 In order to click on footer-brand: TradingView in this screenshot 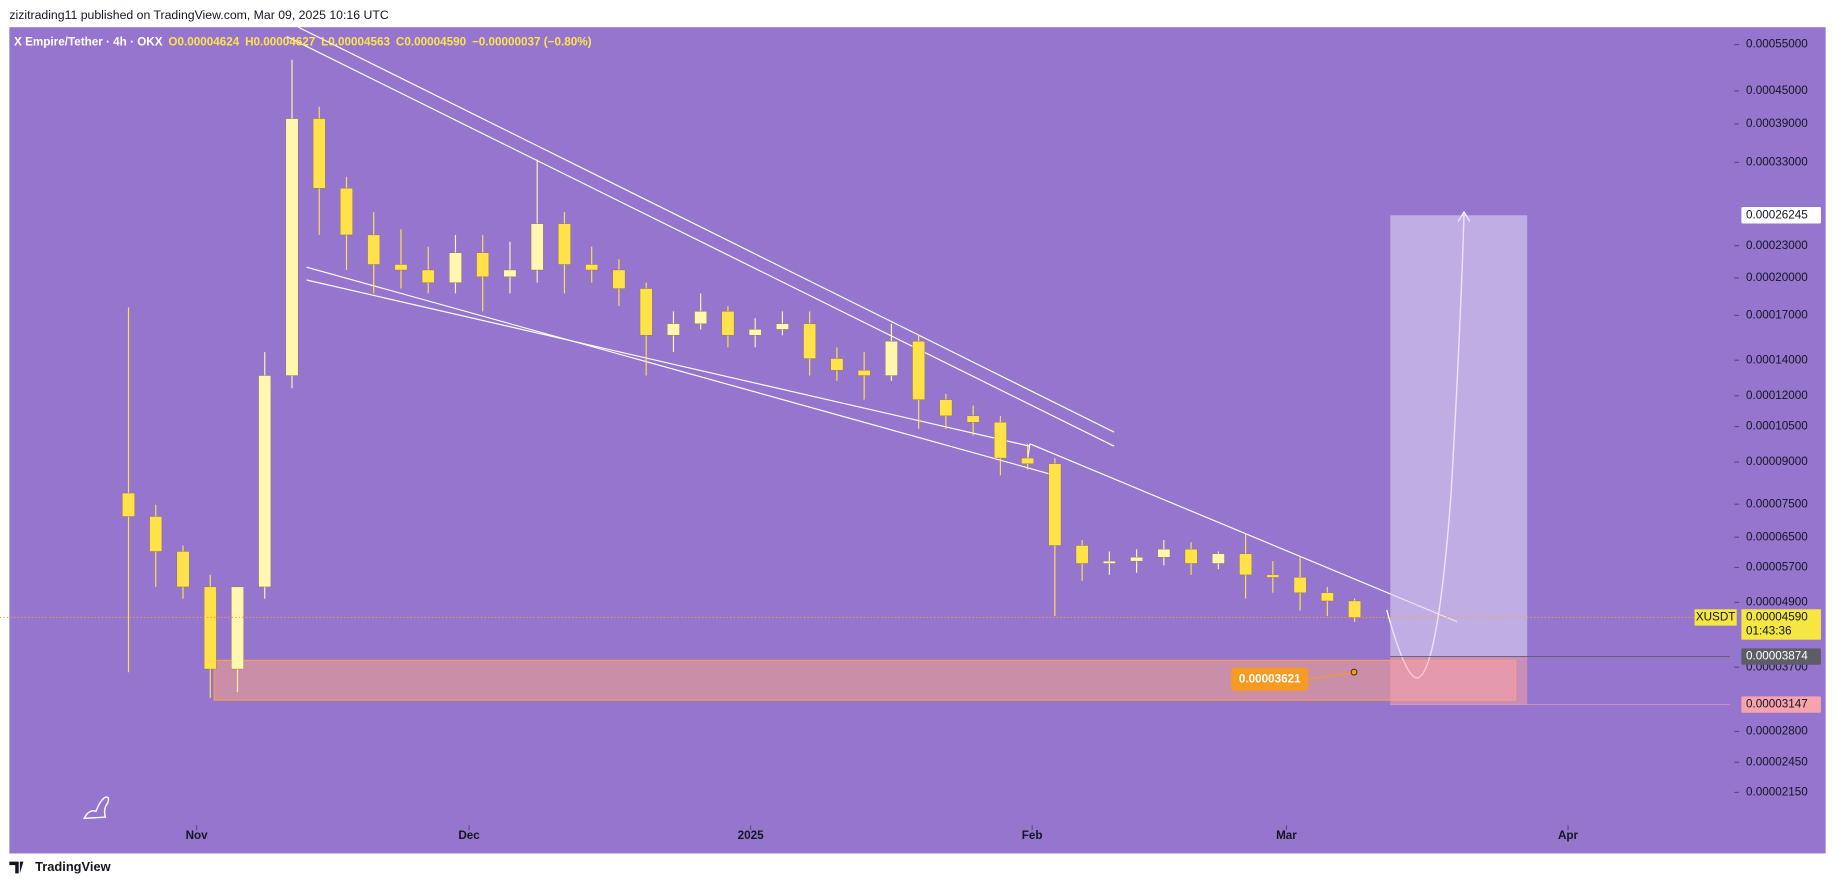, I will do `click(73, 866)`.